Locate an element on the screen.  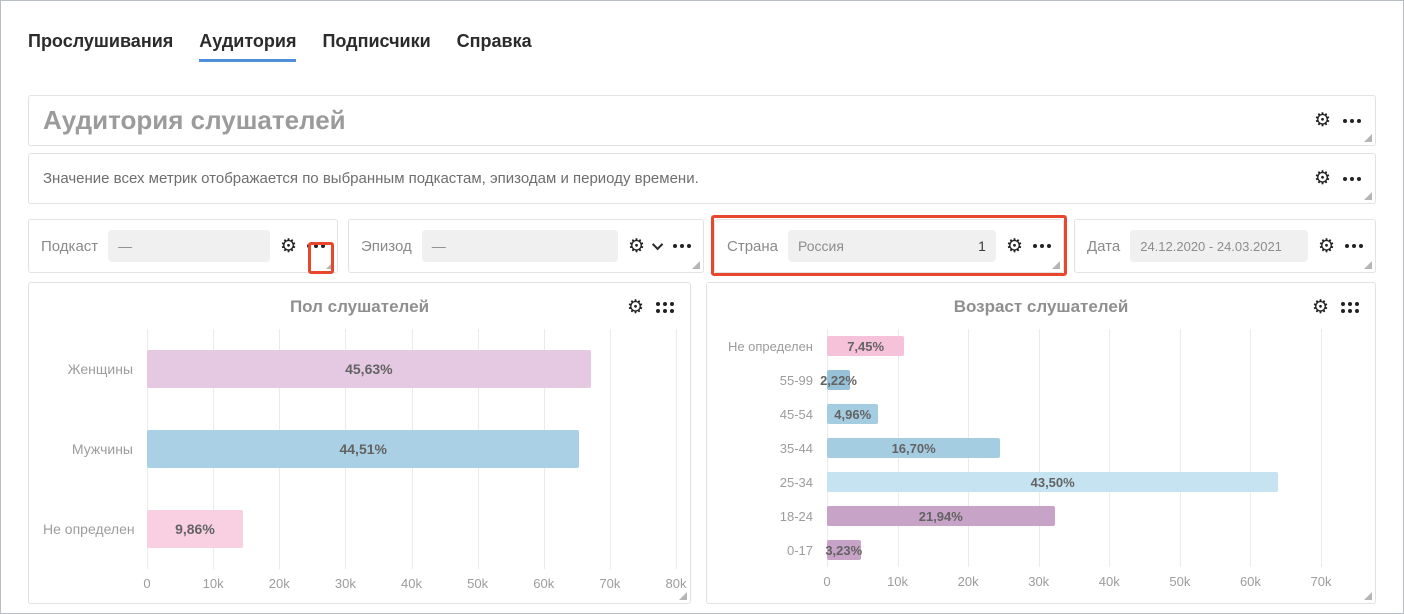
axis-tick-label: 60k is located at coordinates (544, 583).